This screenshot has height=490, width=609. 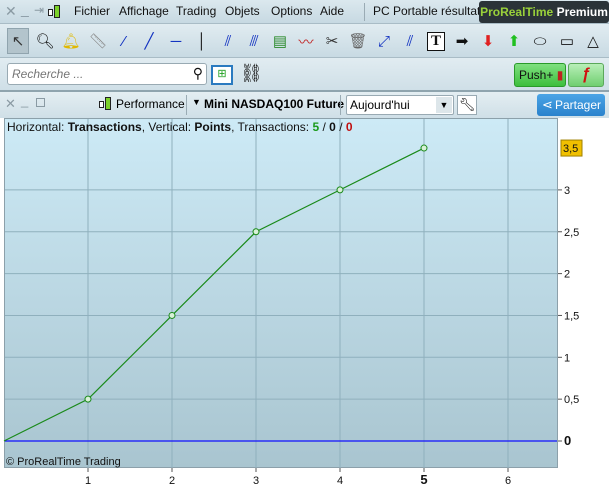 What do you see at coordinates (508, 481) in the screenshot?
I see `x-tick-label: 6` at bounding box center [508, 481].